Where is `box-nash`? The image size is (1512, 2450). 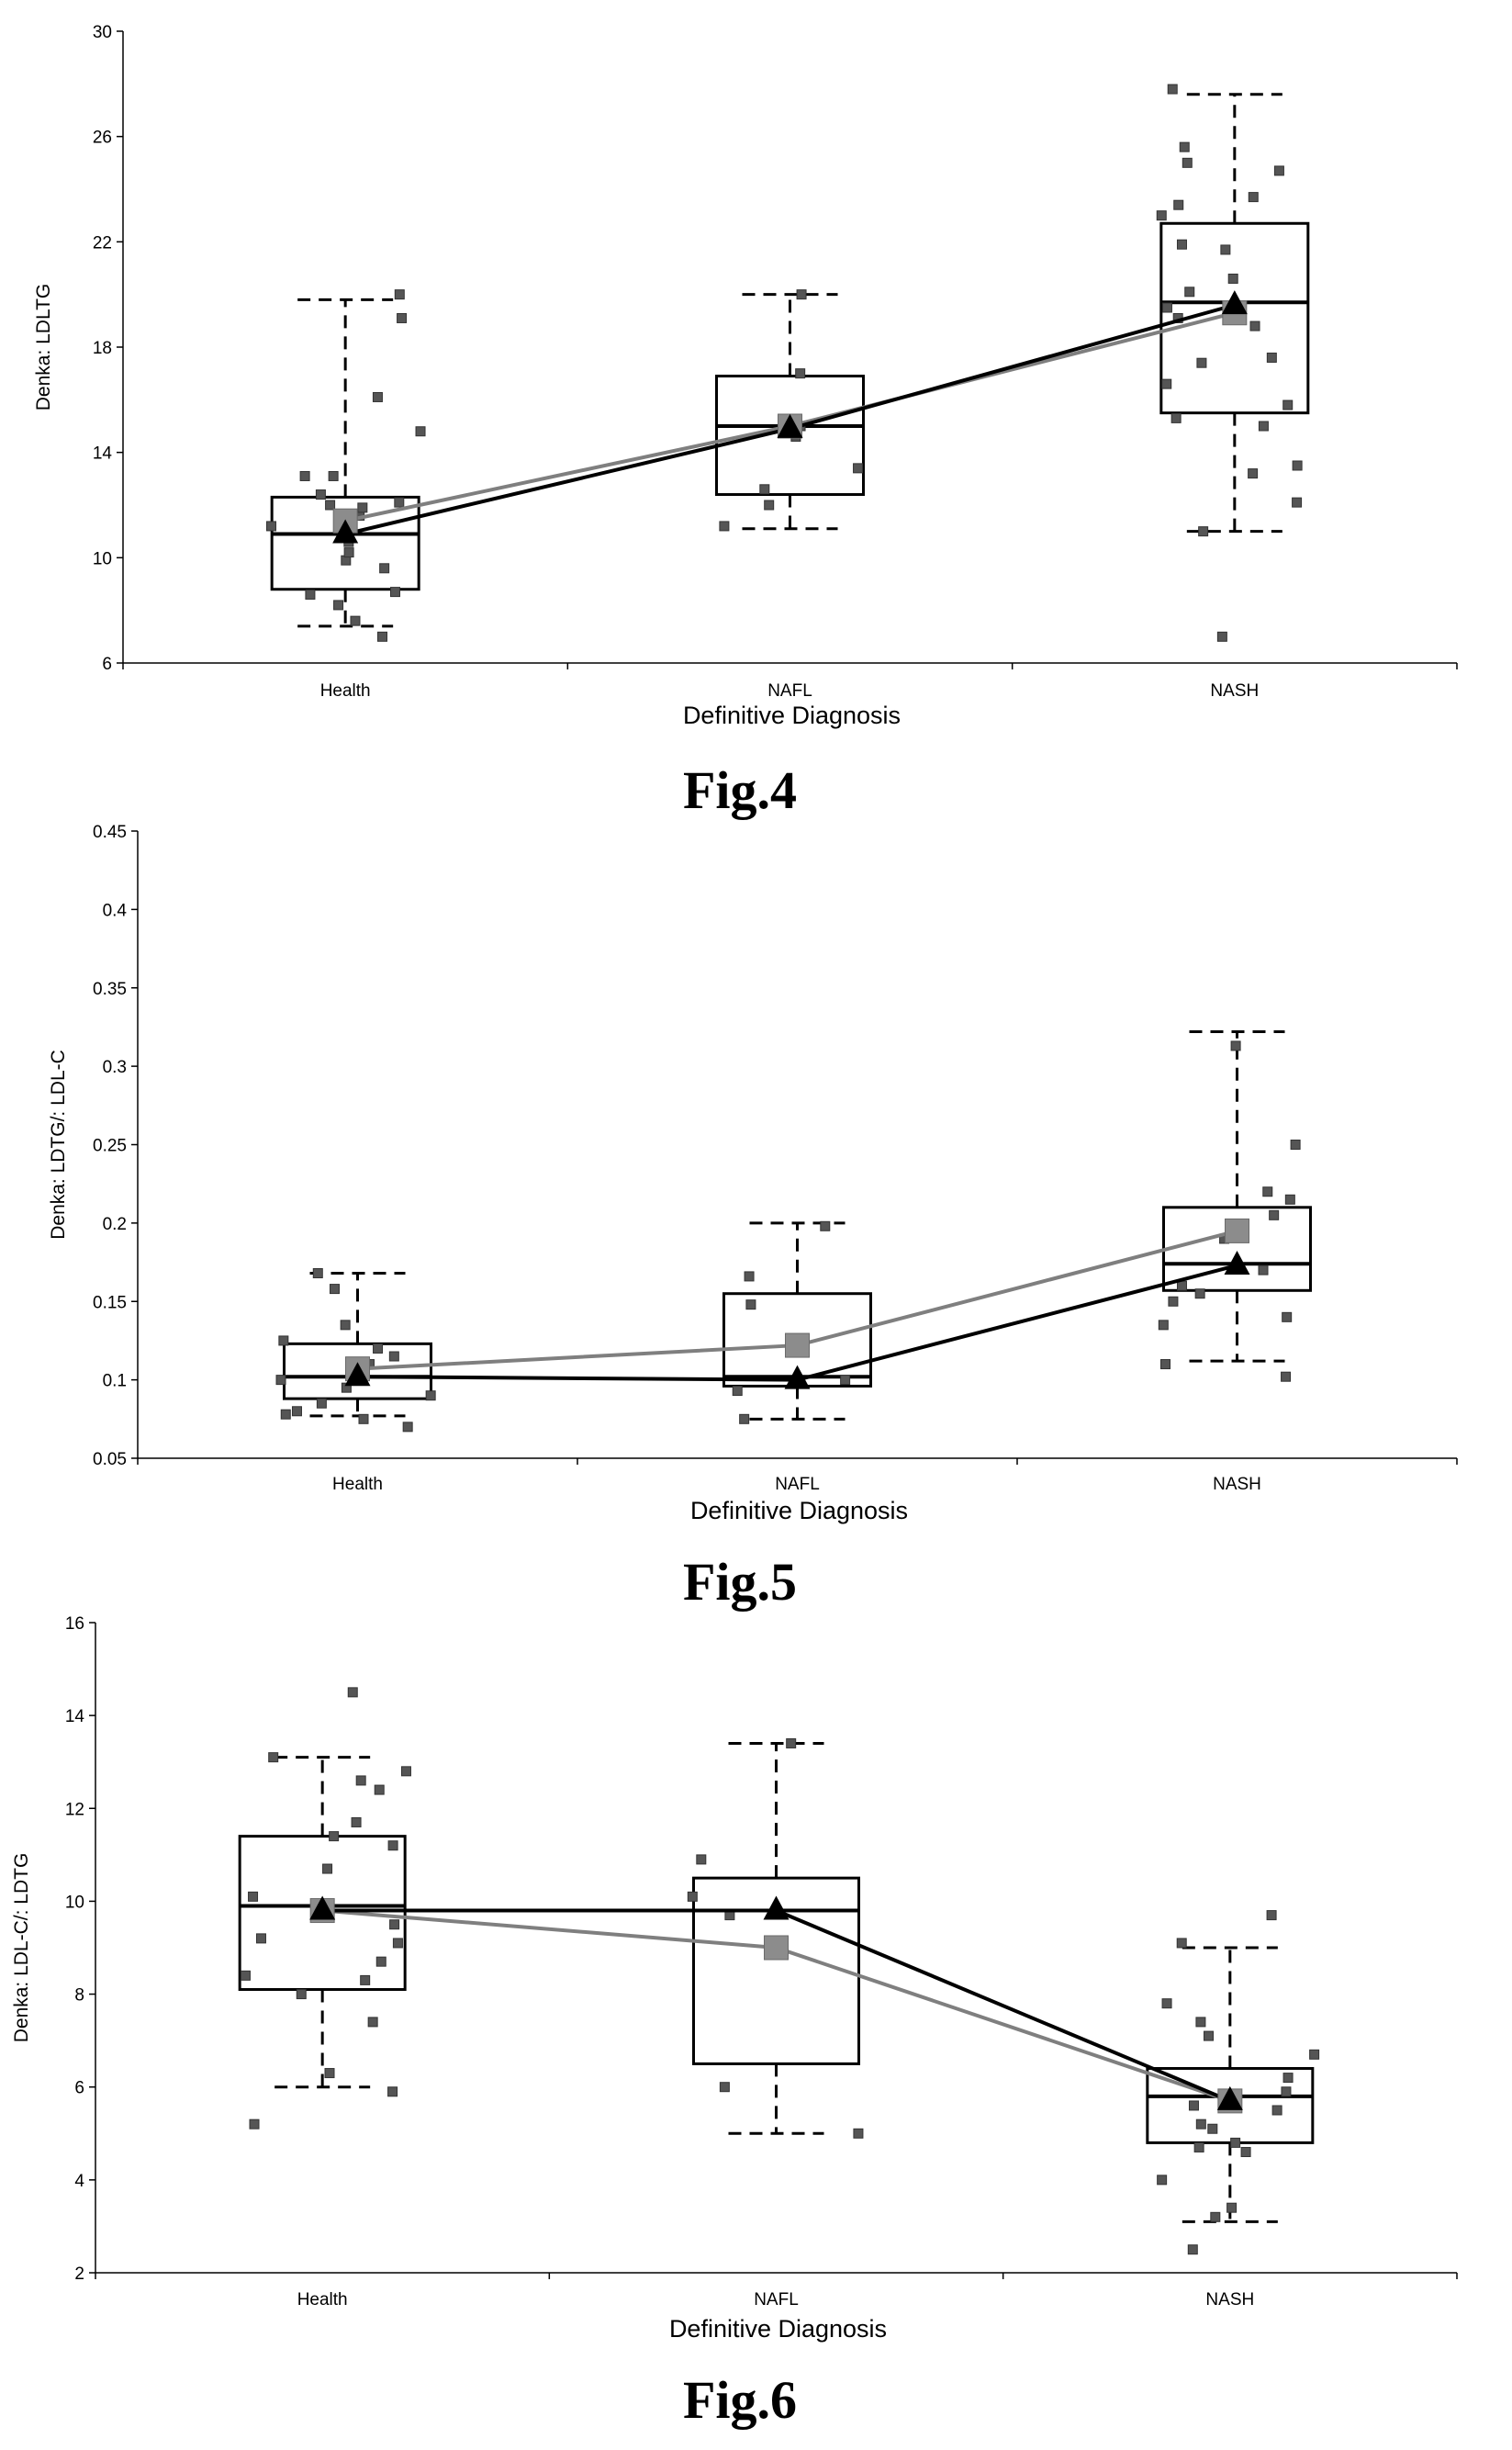
box-nash is located at coordinates (1230, 2084).